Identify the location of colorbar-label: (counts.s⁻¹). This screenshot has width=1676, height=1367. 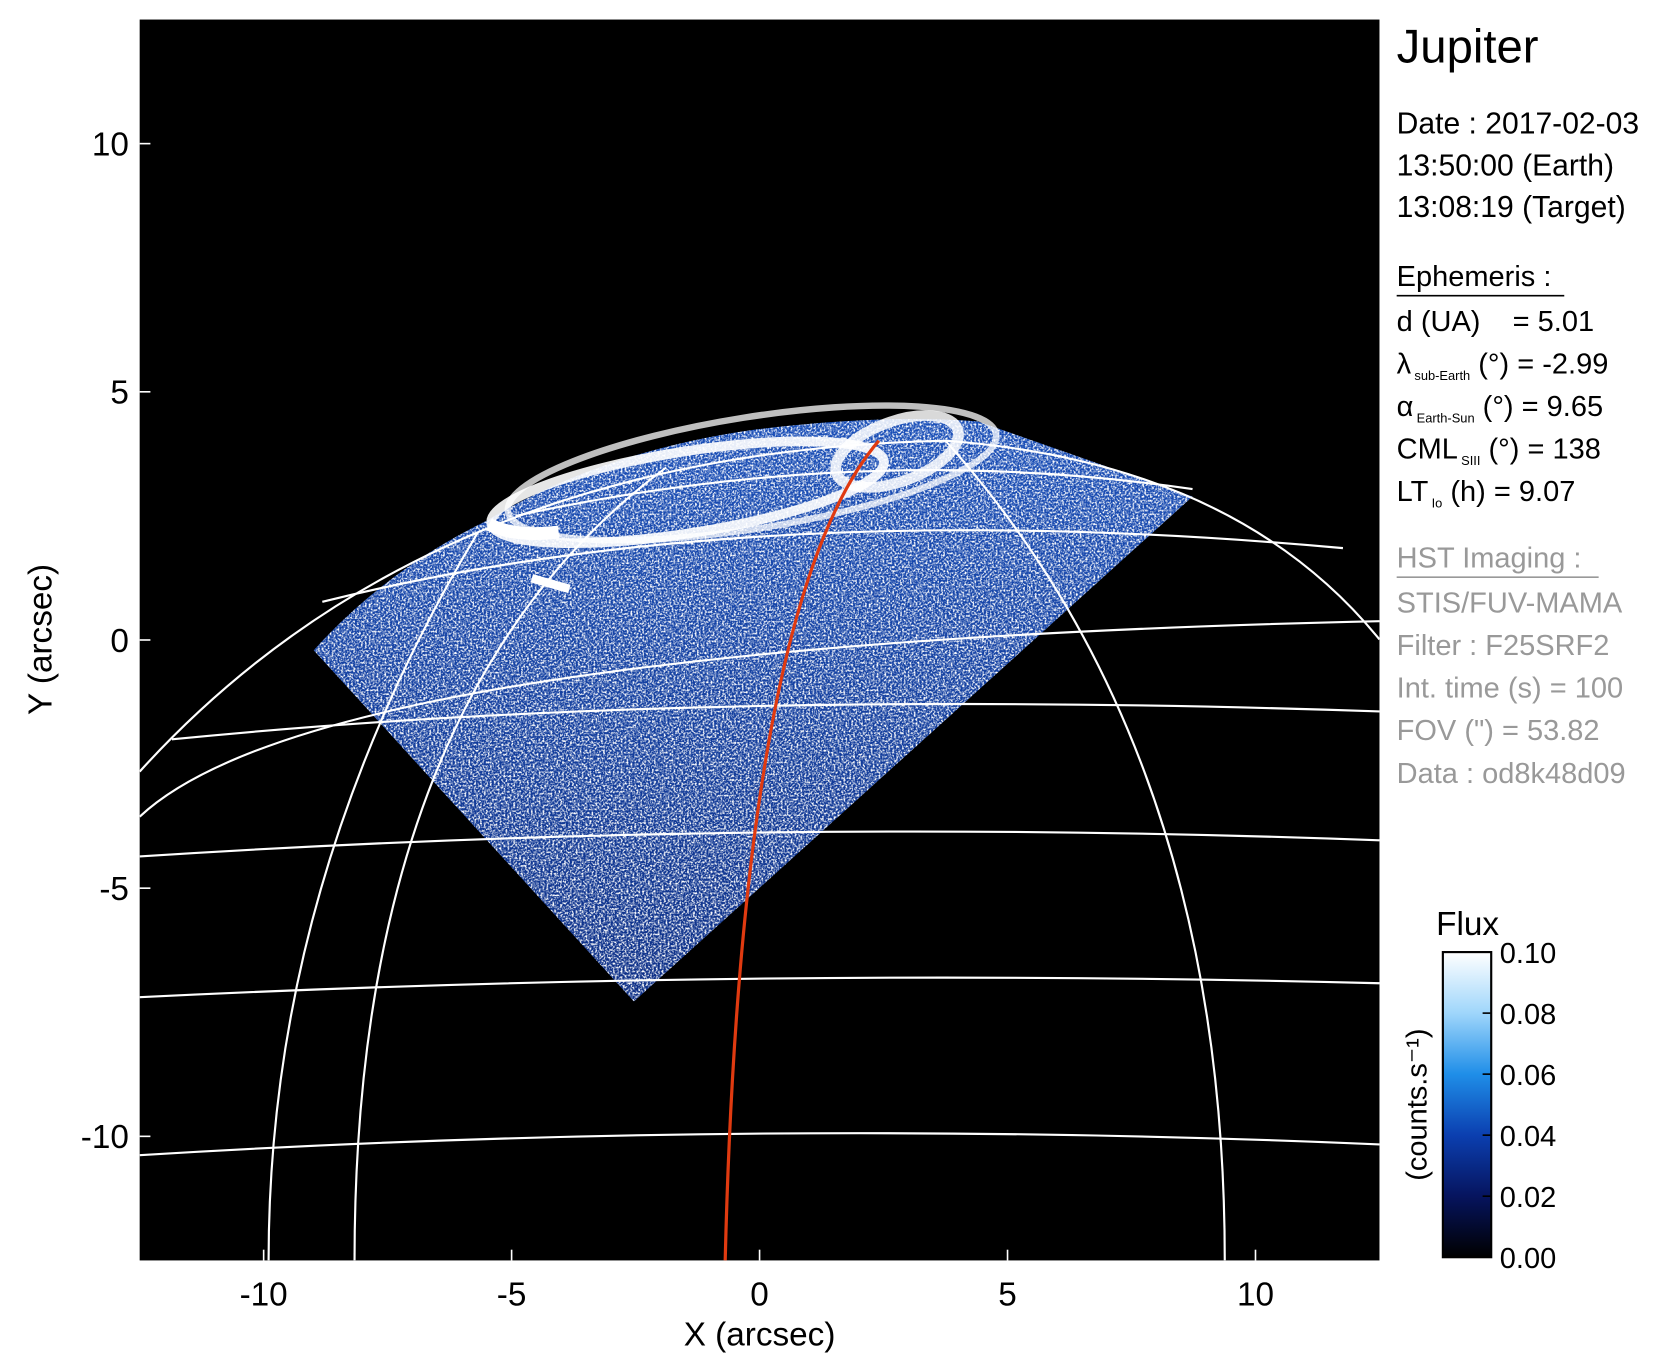
(1418, 1105).